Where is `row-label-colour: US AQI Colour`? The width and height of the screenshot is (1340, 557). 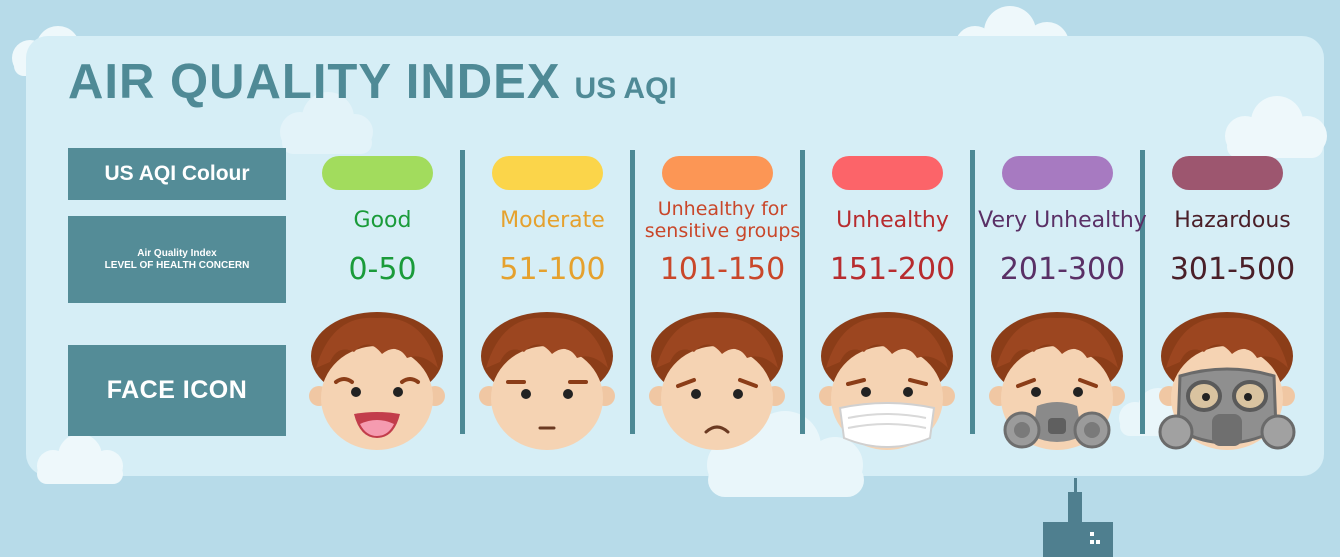
row-label-colour: US AQI Colour is located at coordinates (177, 174).